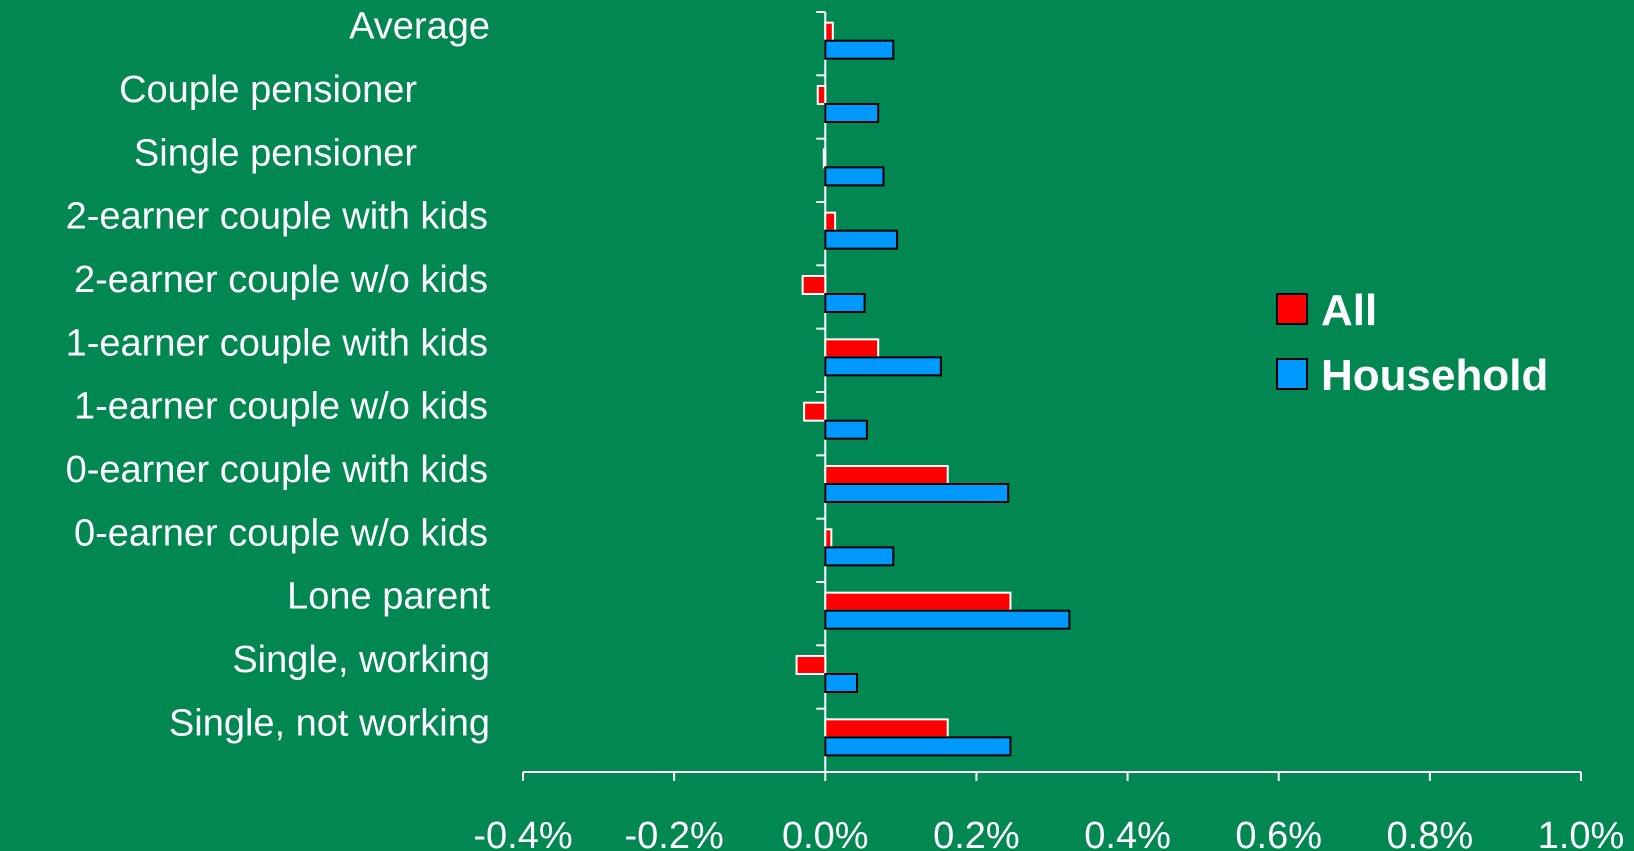  I want to click on category-label: Average, so click(419, 27).